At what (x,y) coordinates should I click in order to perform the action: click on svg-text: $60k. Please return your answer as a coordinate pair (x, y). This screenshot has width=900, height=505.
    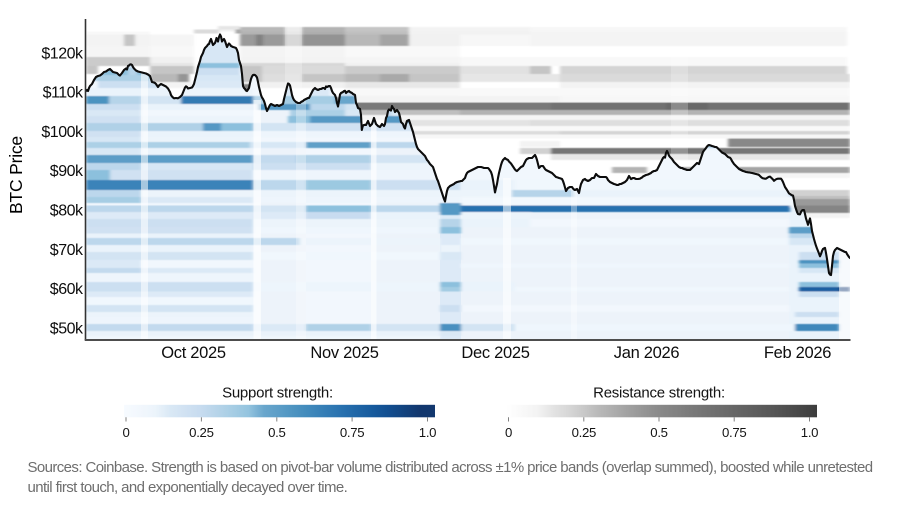
    Looking at the image, I should click on (67, 289).